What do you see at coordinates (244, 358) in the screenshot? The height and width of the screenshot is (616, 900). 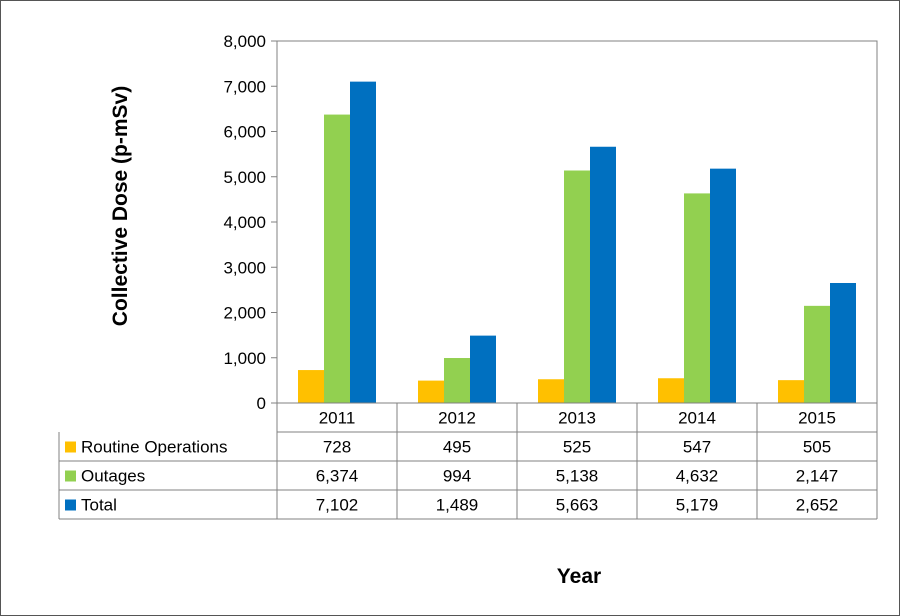 I see `y-tick-label: 1,000` at bounding box center [244, 358].